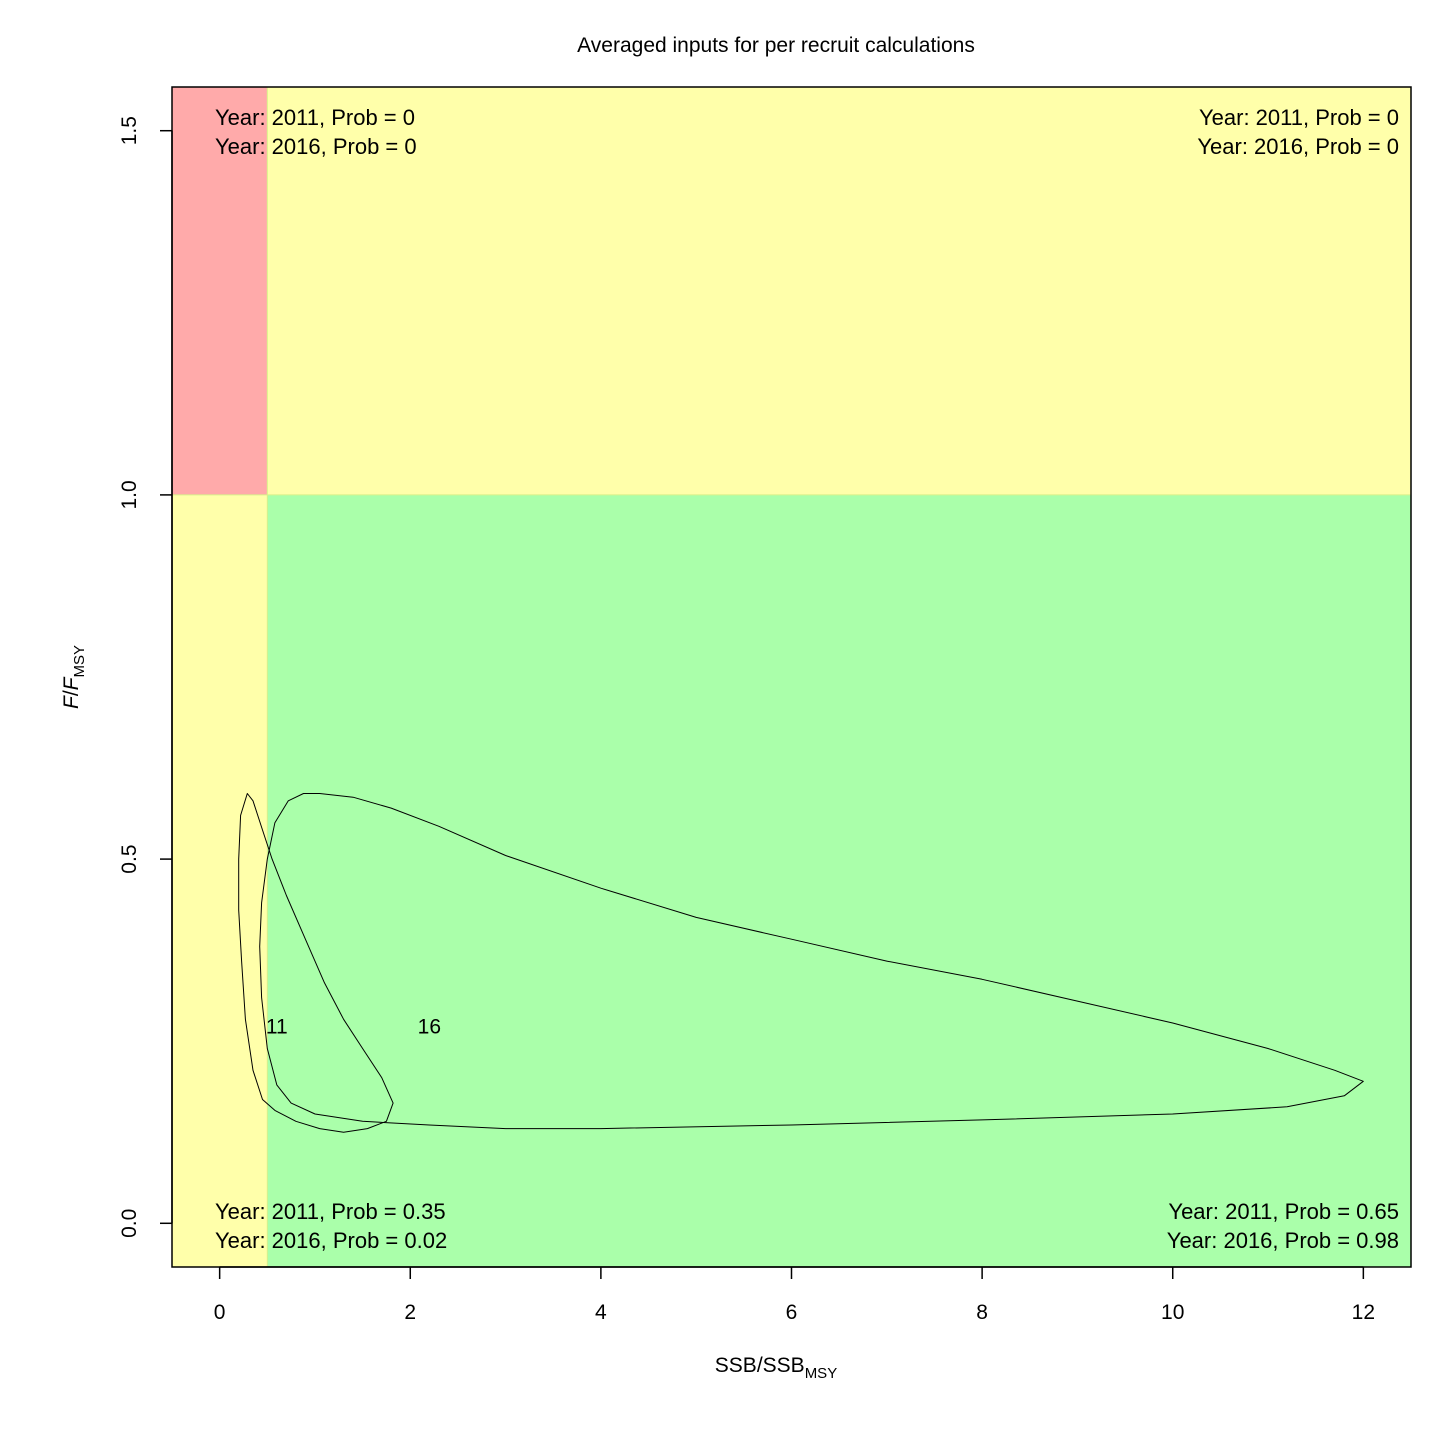 The image size is (1440, 1440). I want to click on x-axis-label: SSB/SSBMSY, so click(776, 1368).